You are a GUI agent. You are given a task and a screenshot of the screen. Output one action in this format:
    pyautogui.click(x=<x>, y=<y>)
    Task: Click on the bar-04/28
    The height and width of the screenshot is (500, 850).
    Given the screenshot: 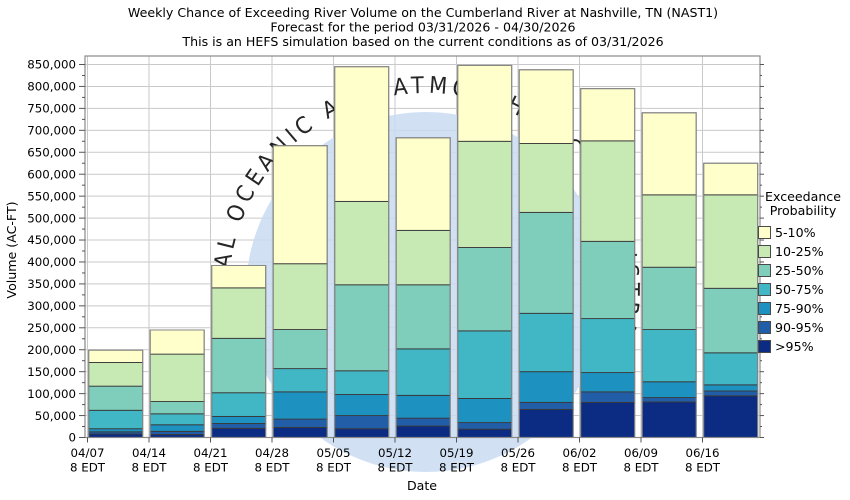 What is the action you would take?
    pyautogui.click(x=300, y=292)
    